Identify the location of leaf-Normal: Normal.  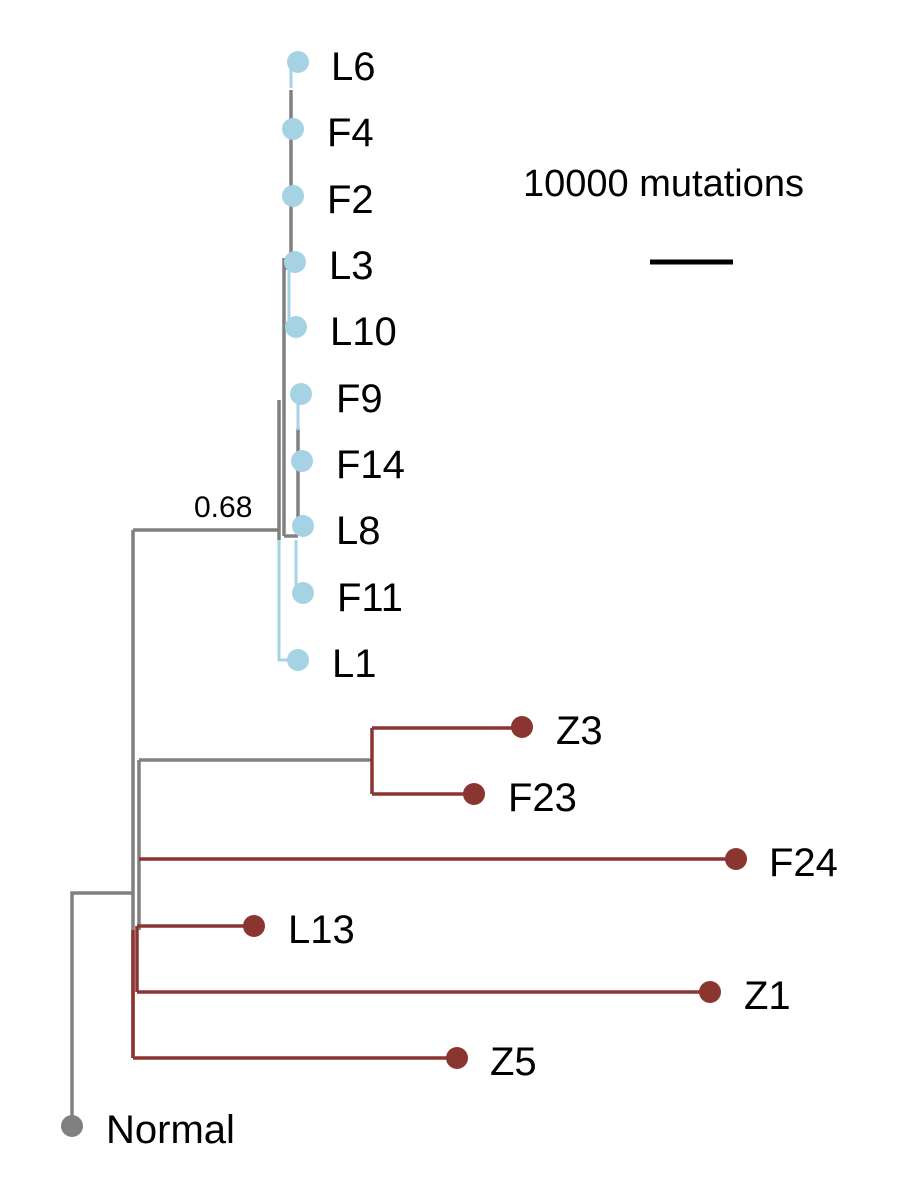
(148, 1130).